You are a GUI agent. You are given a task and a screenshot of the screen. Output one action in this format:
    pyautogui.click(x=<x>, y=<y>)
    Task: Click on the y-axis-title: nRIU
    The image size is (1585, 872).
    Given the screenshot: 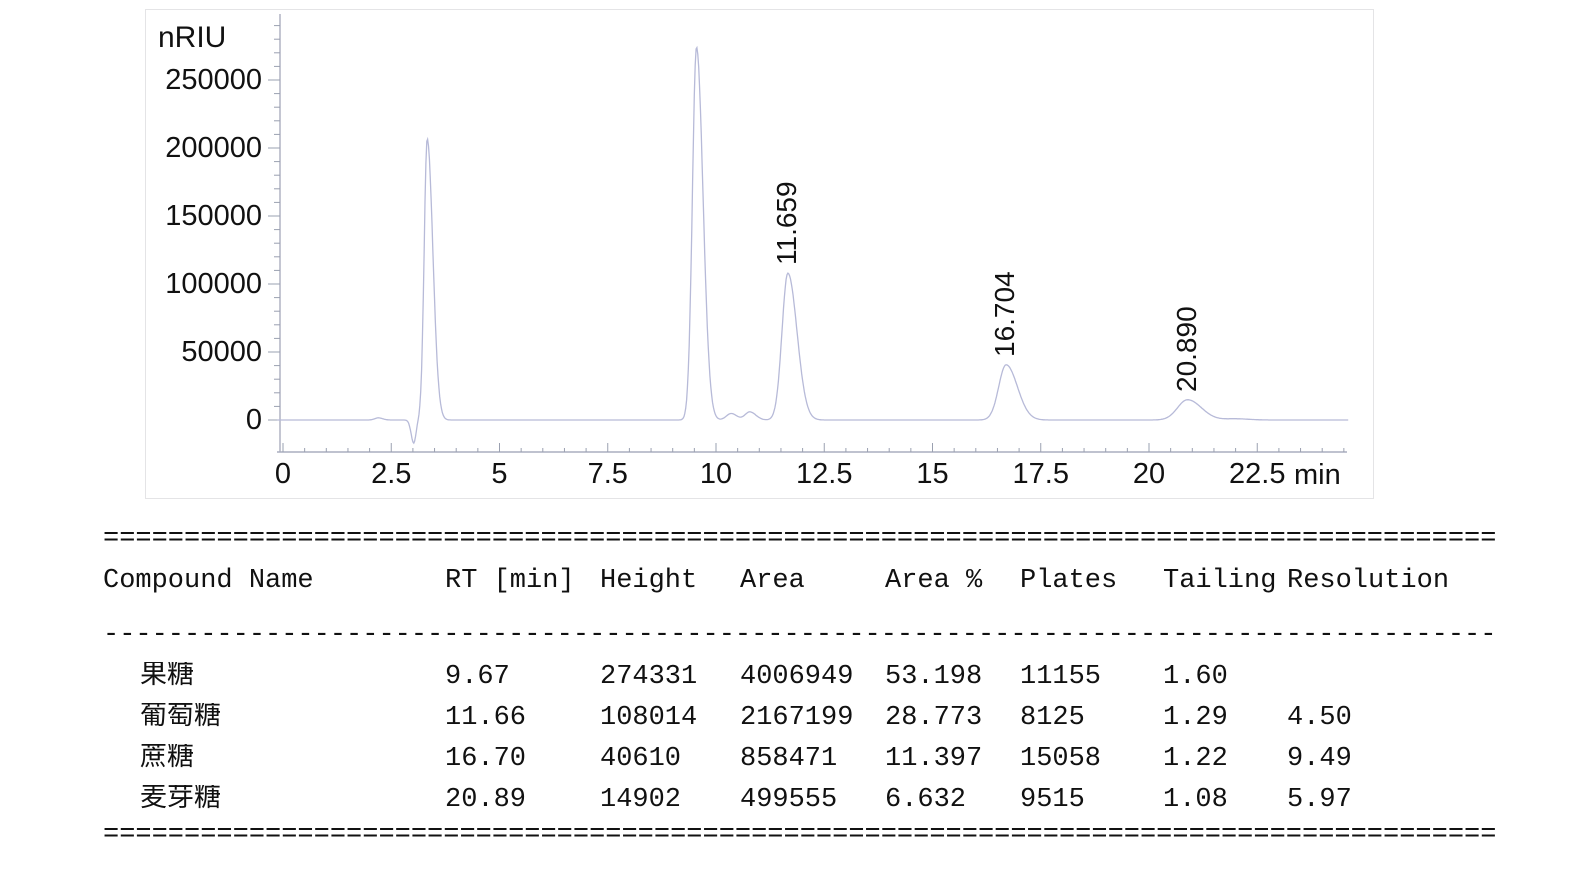 What is the action you would take?
    pyautogui.click(x=192, y=37)
    